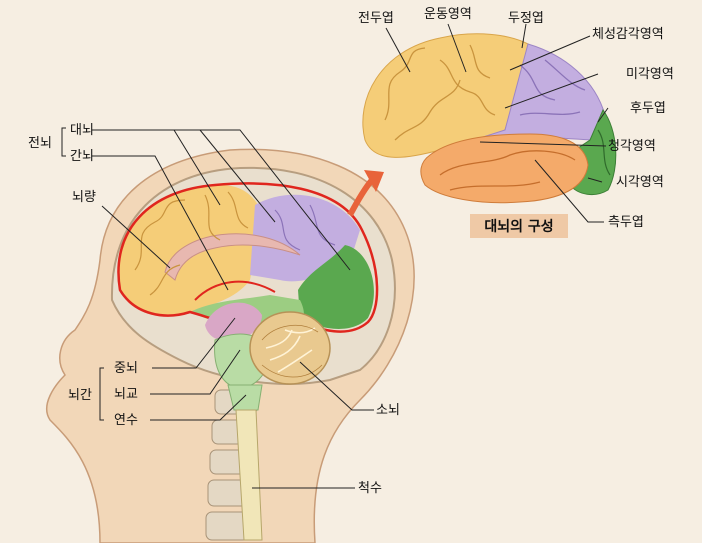 The image size is (702, 543). I want to click on label-midbrain: 중뇌, so click(126, 368).